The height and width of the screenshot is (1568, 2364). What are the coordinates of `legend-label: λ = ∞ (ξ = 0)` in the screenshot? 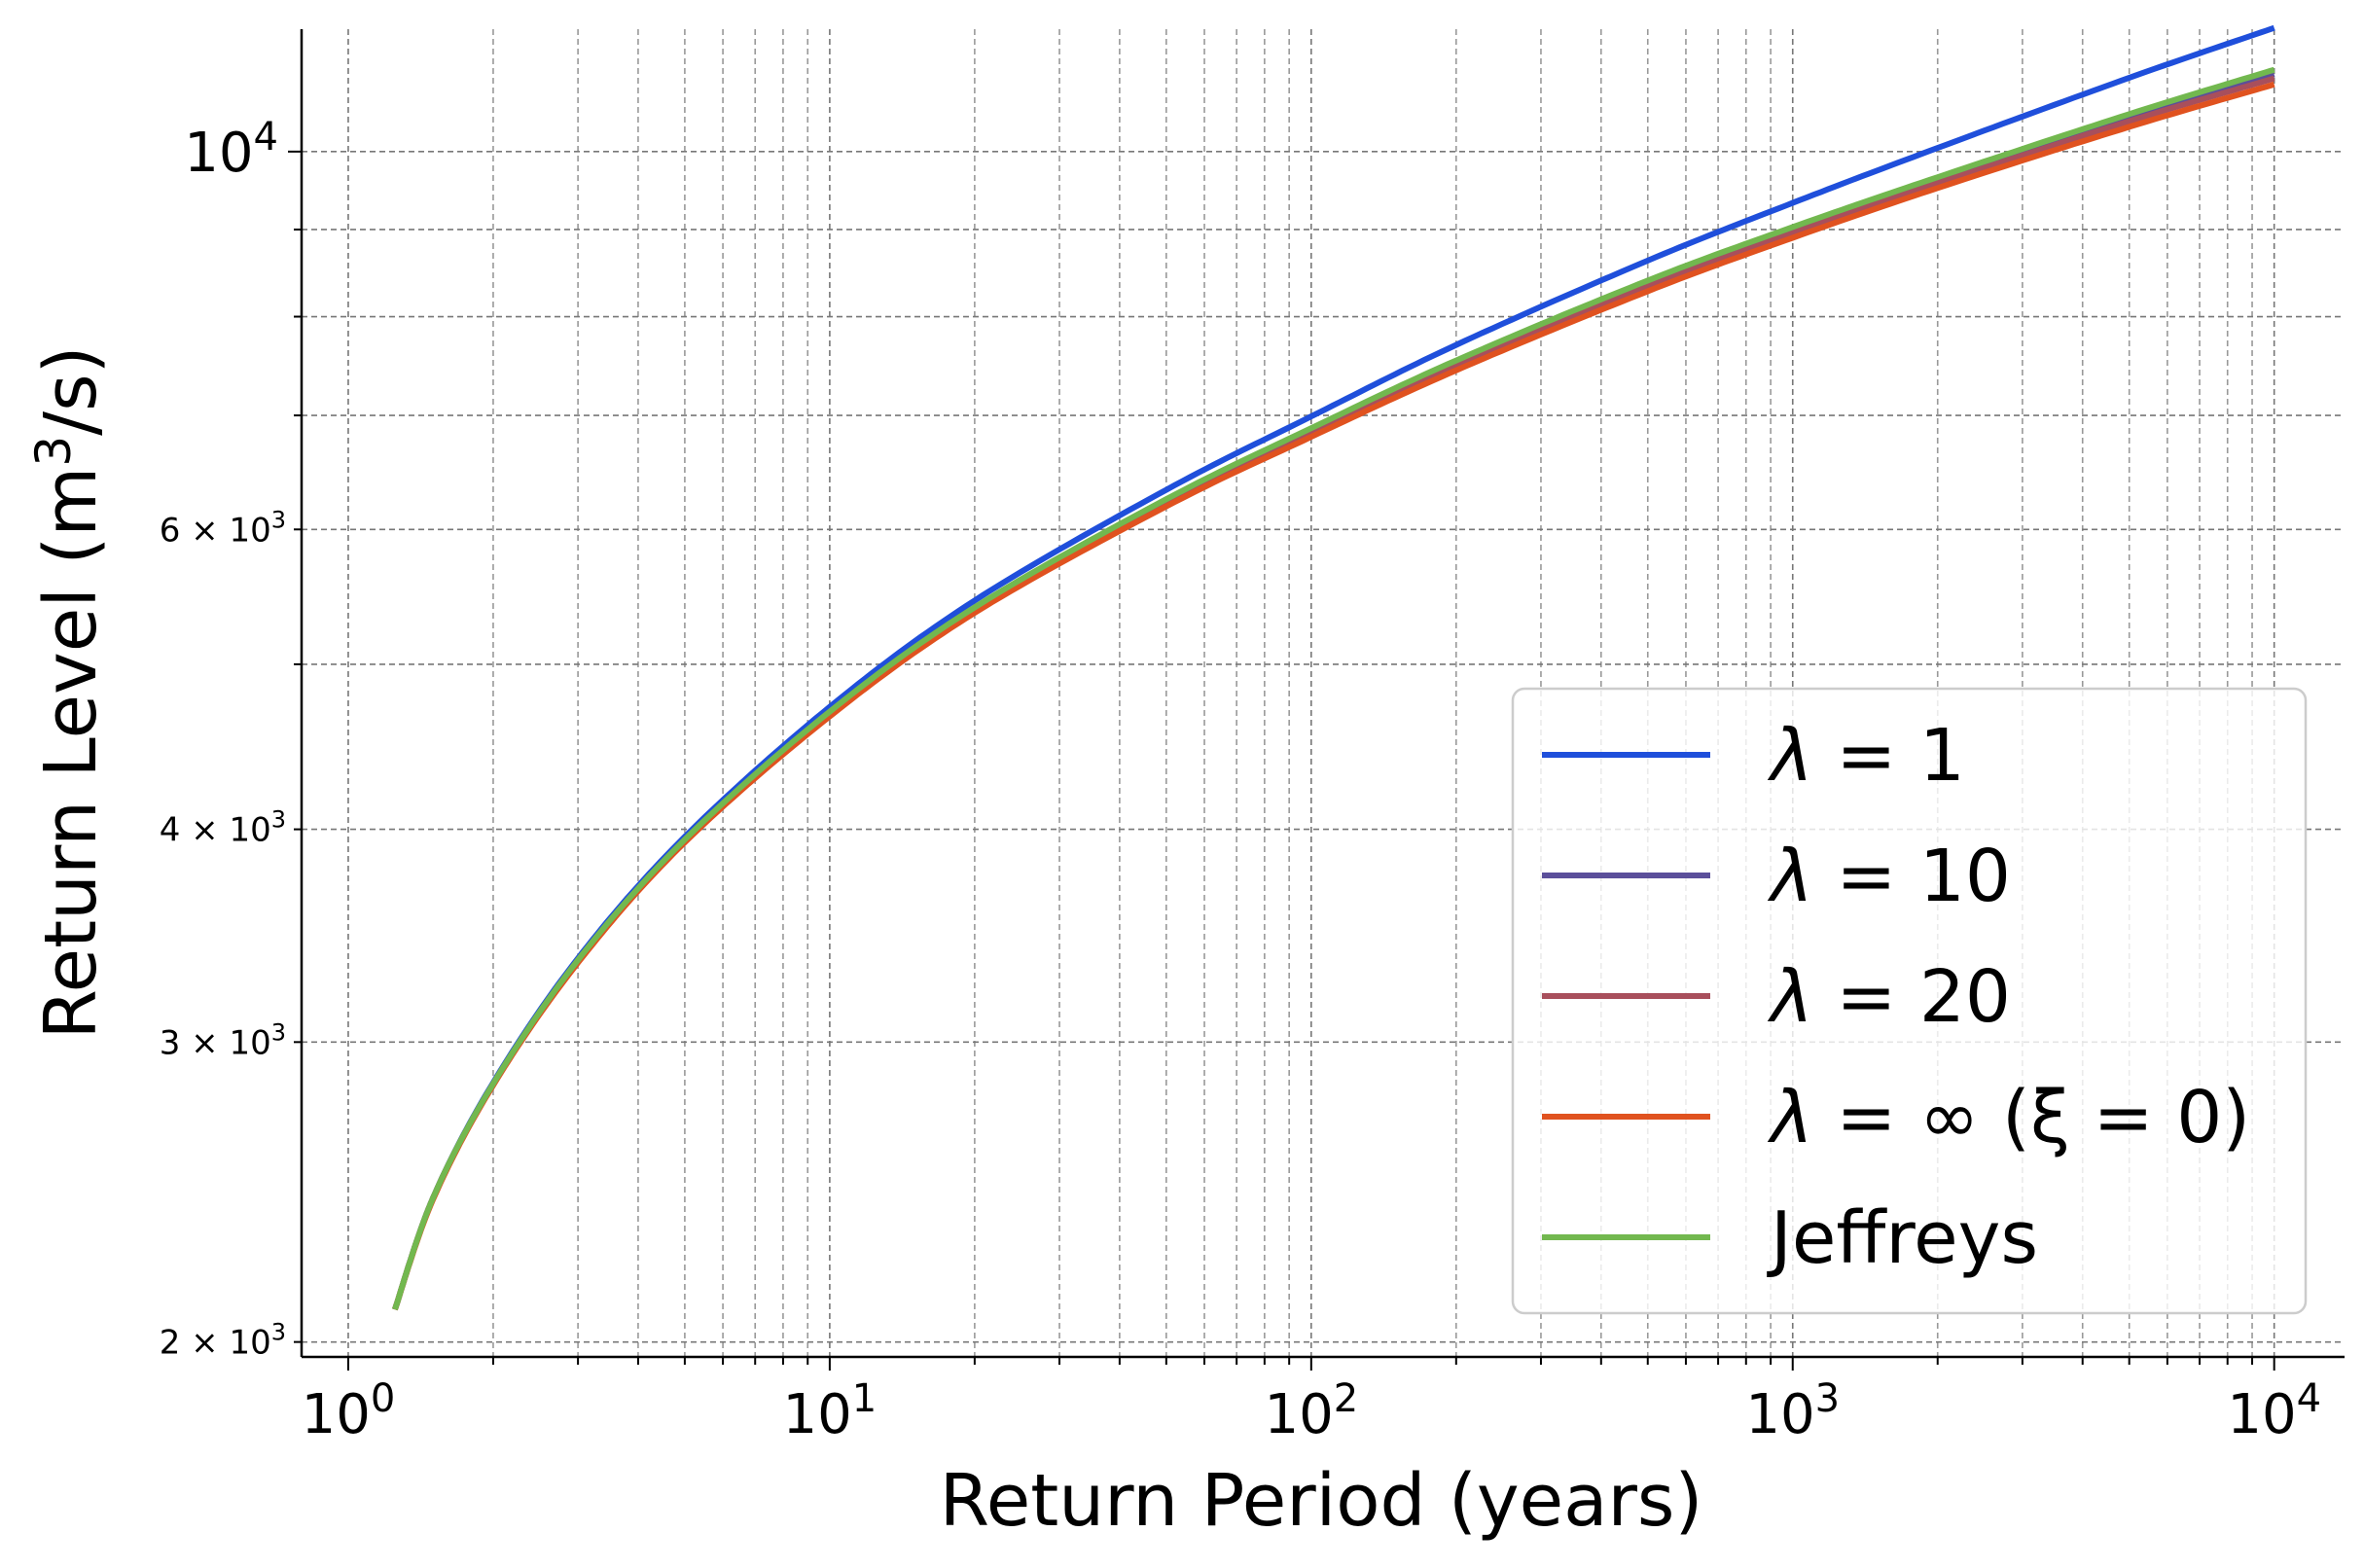 It's located at (2009, 1117).